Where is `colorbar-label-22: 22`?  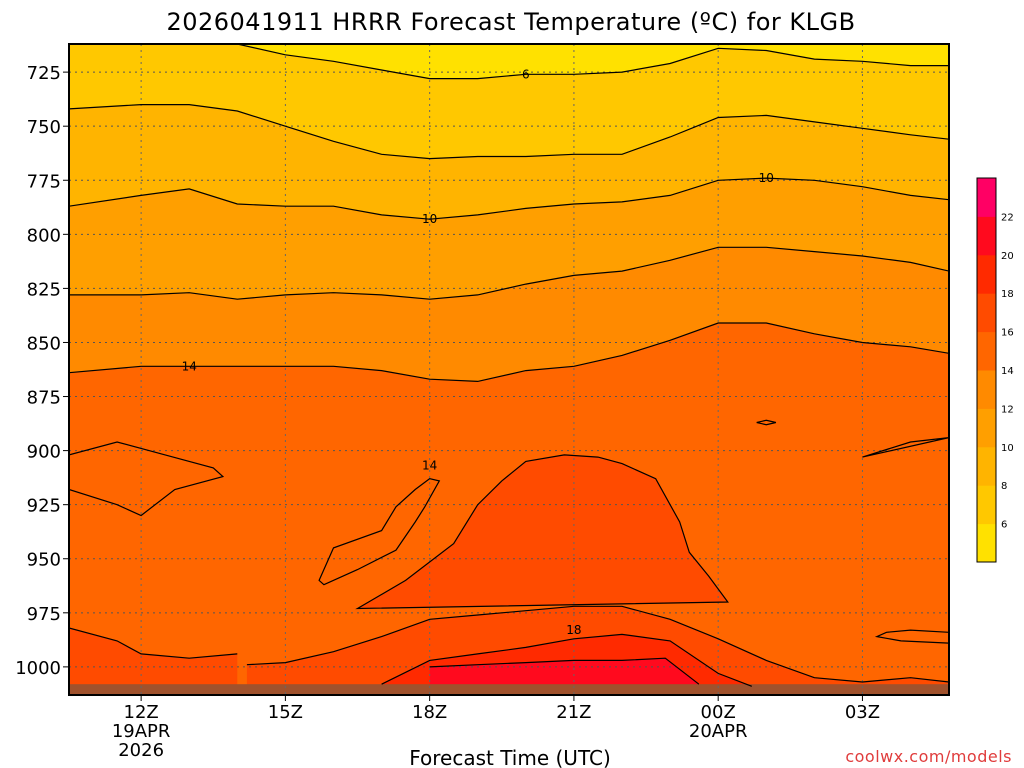
colorbar-label-22: 22 is located at coordinates (1007, 217).